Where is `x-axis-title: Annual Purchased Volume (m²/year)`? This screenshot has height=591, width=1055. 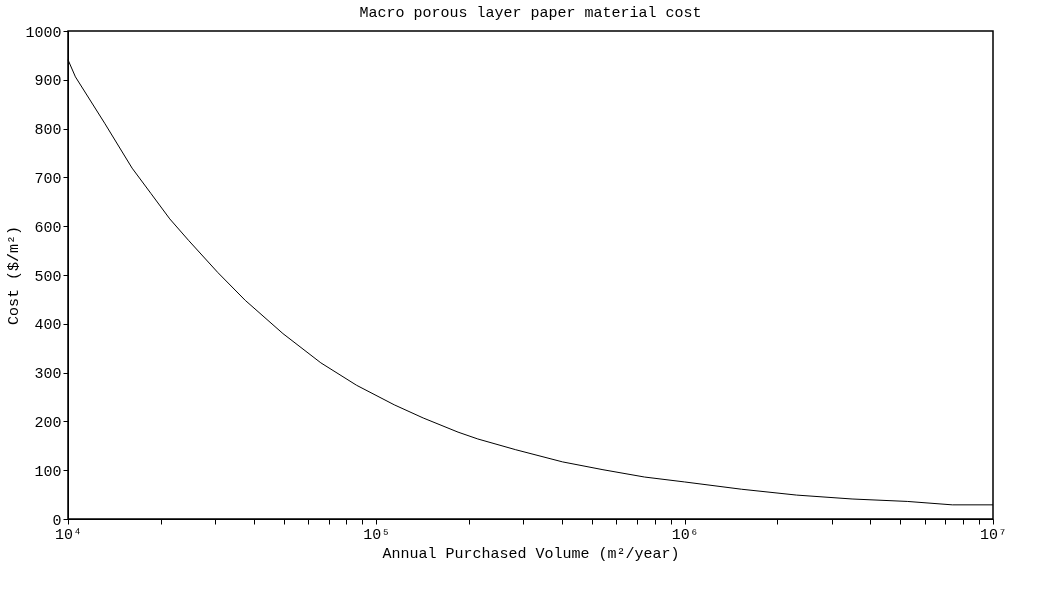 x-axis-title: Annual Purchased Volume (m²/year) is located at coordinates (531, 554).